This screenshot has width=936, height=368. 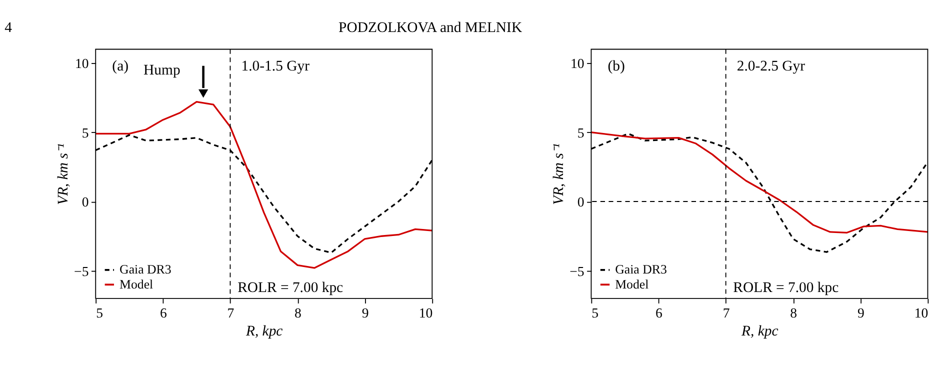 What do you see at coordinates (275, 66) in the screenshot?
I see `annotation: 1.0-1.5 Gyr` at bounding box center [275, 66].